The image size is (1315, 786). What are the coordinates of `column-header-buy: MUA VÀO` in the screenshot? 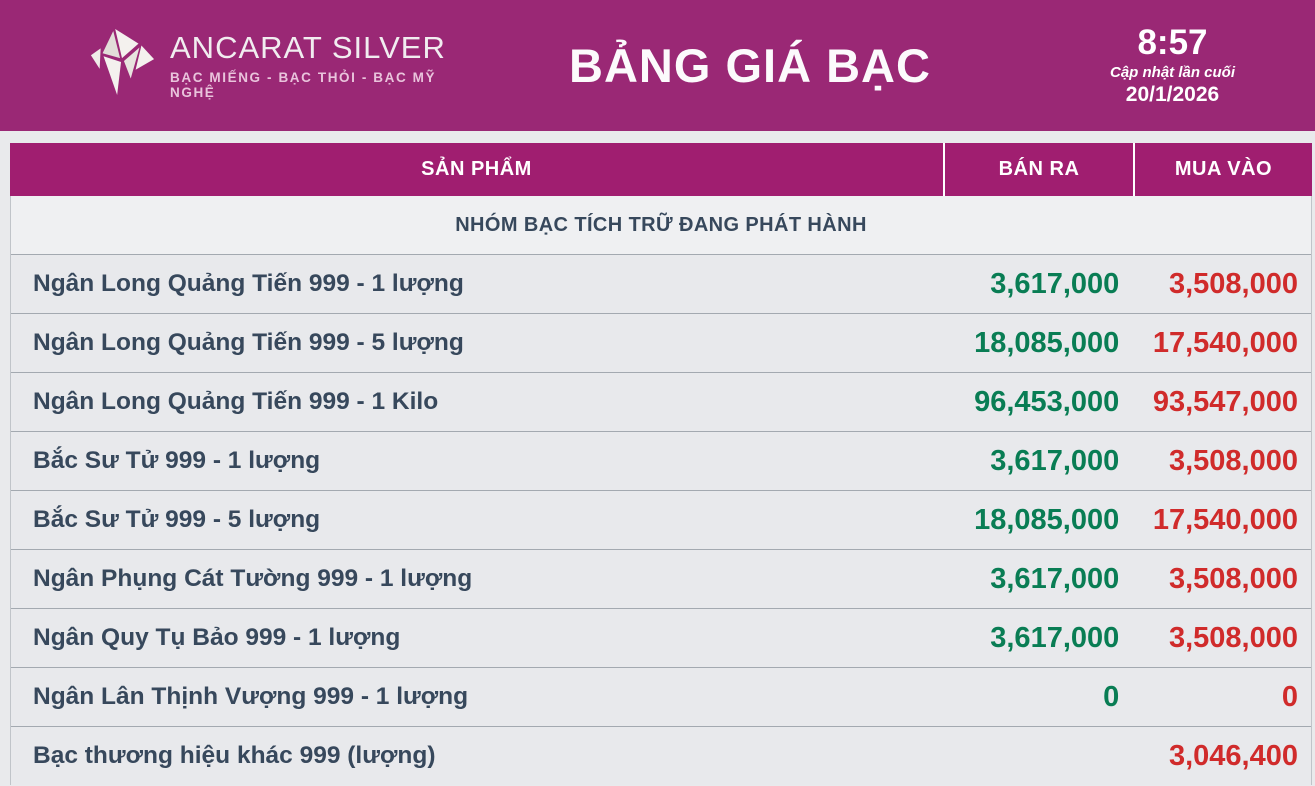 It's located at (1222, 169).